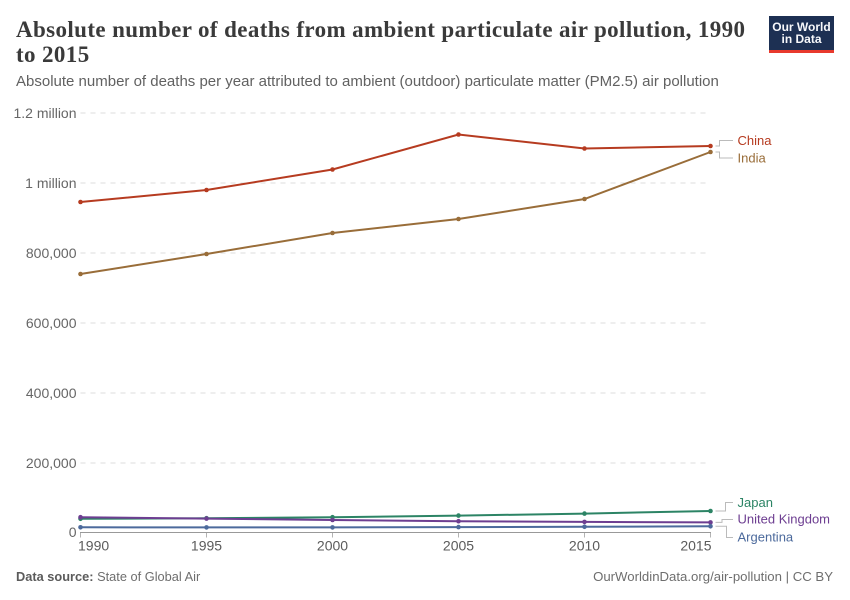 Image resolution: width=850 pixels, height=600 pixels. Describe the element at coordinates (51, 323) in the screenshot. I see `svg-text: 600,000` at that location.